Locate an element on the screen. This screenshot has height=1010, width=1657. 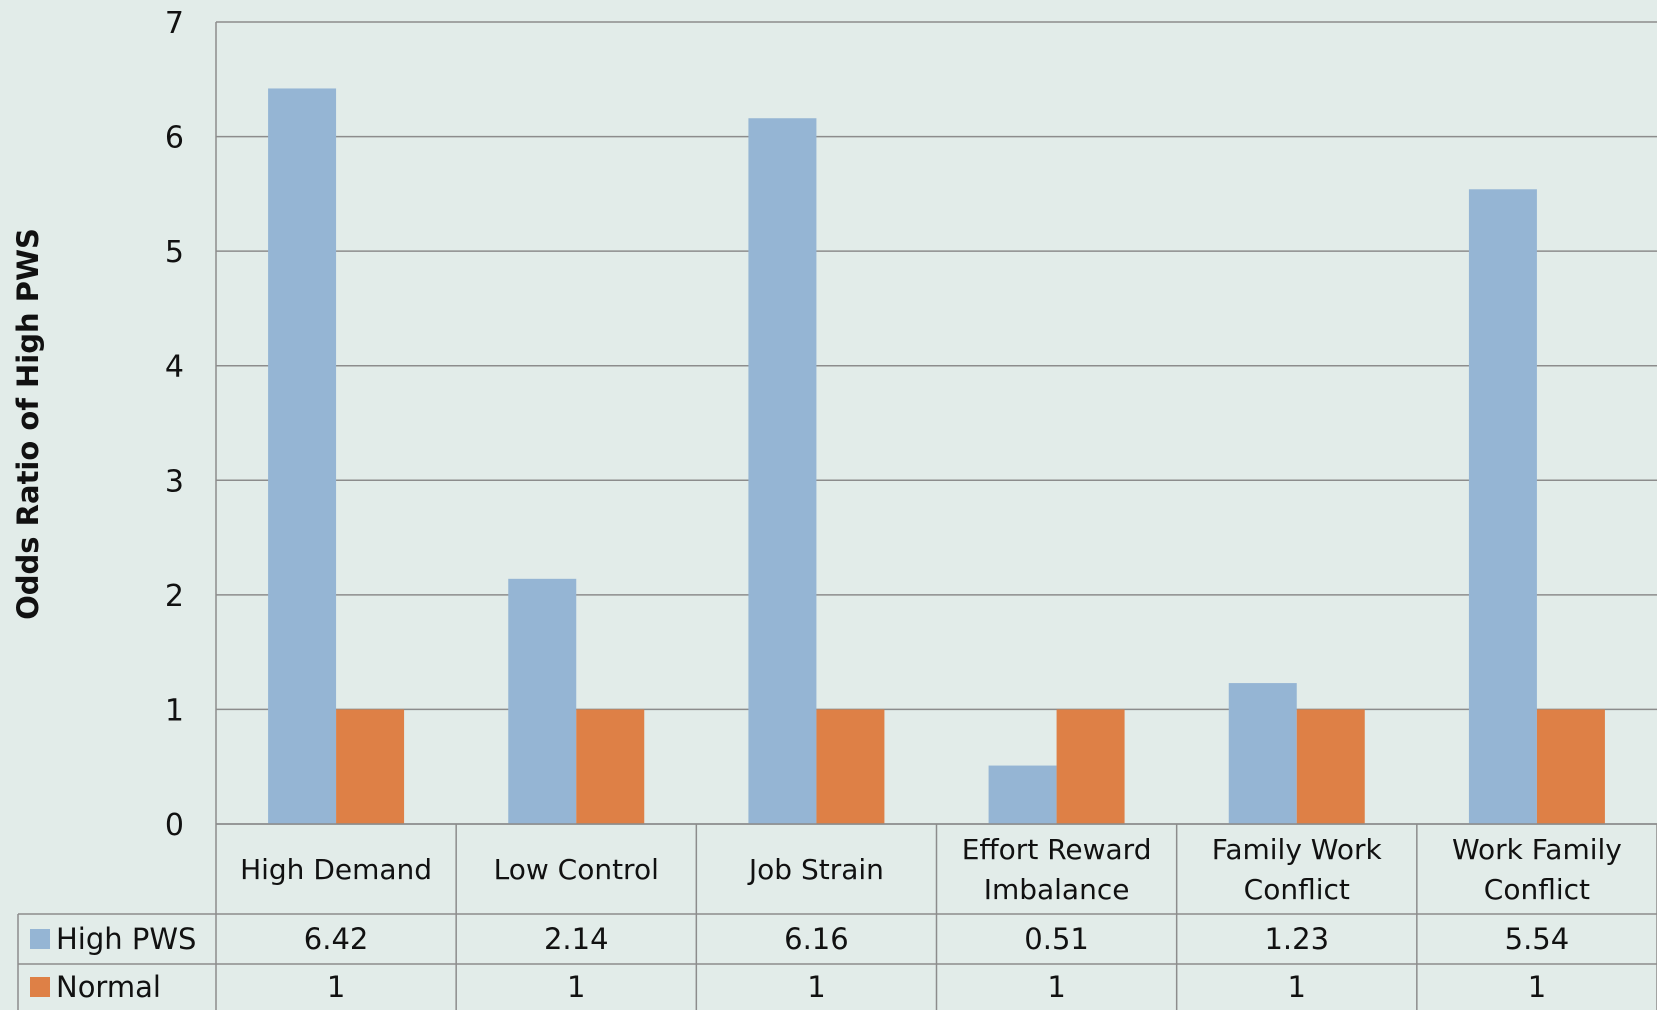
y-tick-label: 6 is located at coordinates (174, 138).